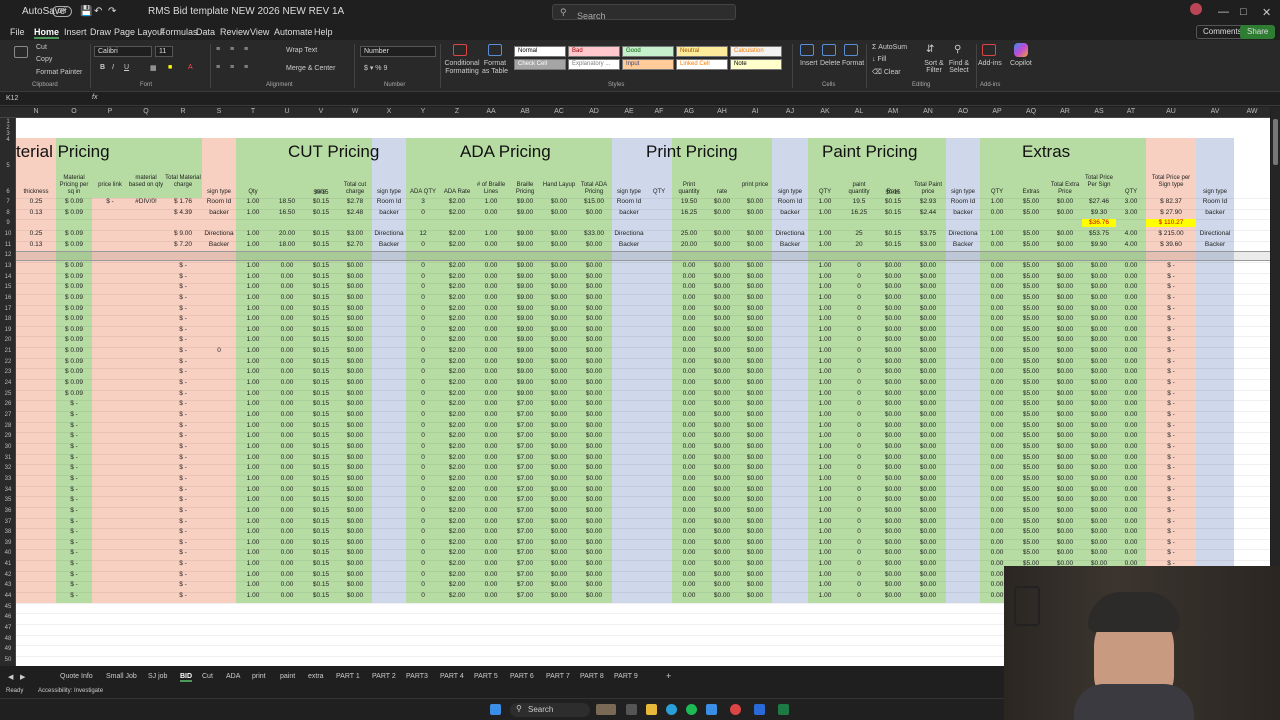 This screenshot has height=720, width=1280. I want to click on cell-w11: $2.70, so click(355, 244).